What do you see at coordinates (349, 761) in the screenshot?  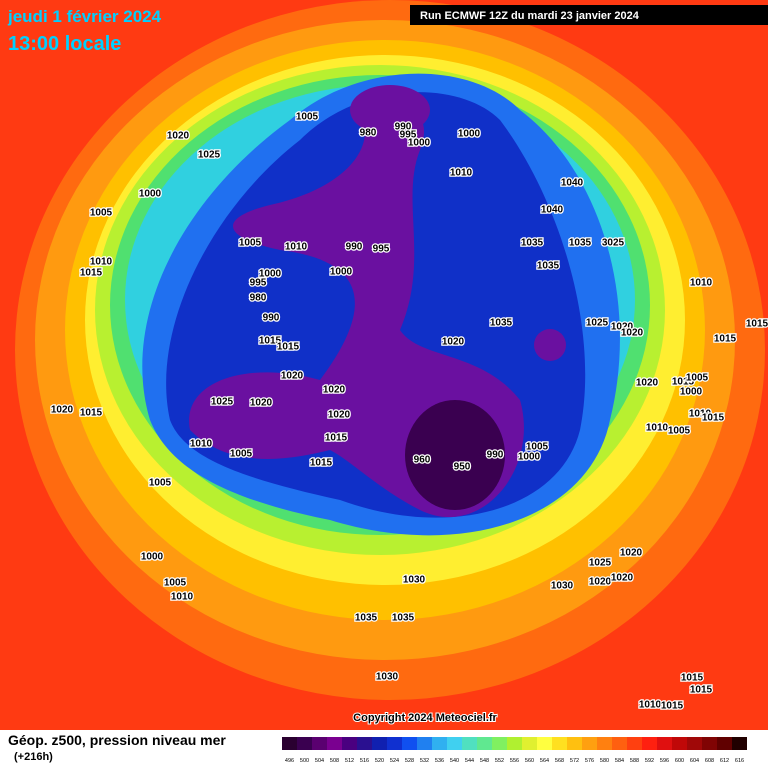 I see `legend-label: 512` at bounding box center [349, 761].